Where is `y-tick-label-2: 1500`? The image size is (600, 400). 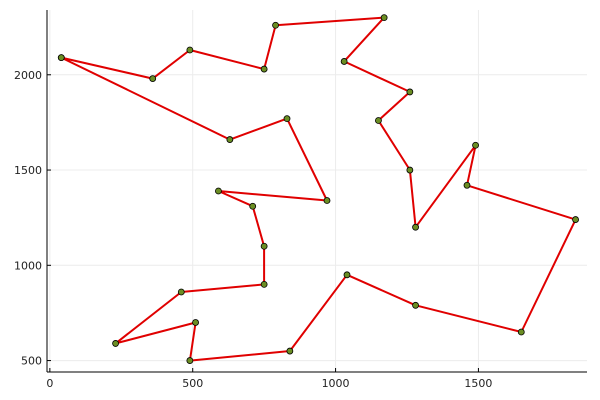
y-tick-label-2: 1500 is located at coordinates (28, 170).